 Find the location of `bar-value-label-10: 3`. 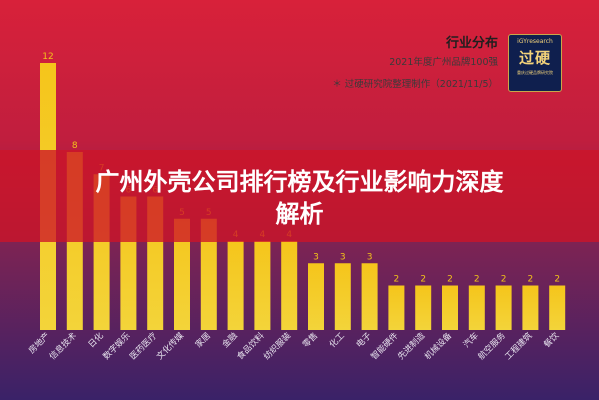

bar-value-label-10: 3 is located at coordinates (316, 257).